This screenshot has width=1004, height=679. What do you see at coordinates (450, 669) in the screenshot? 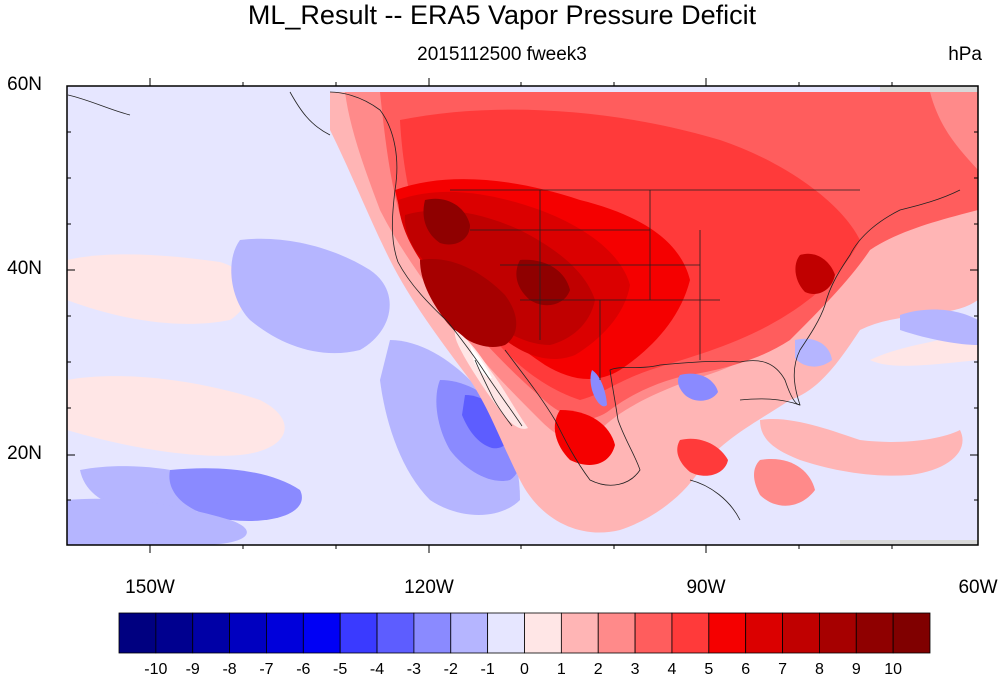
I see `colorbar-tick-label: -2` at bounding box center [450, 669].